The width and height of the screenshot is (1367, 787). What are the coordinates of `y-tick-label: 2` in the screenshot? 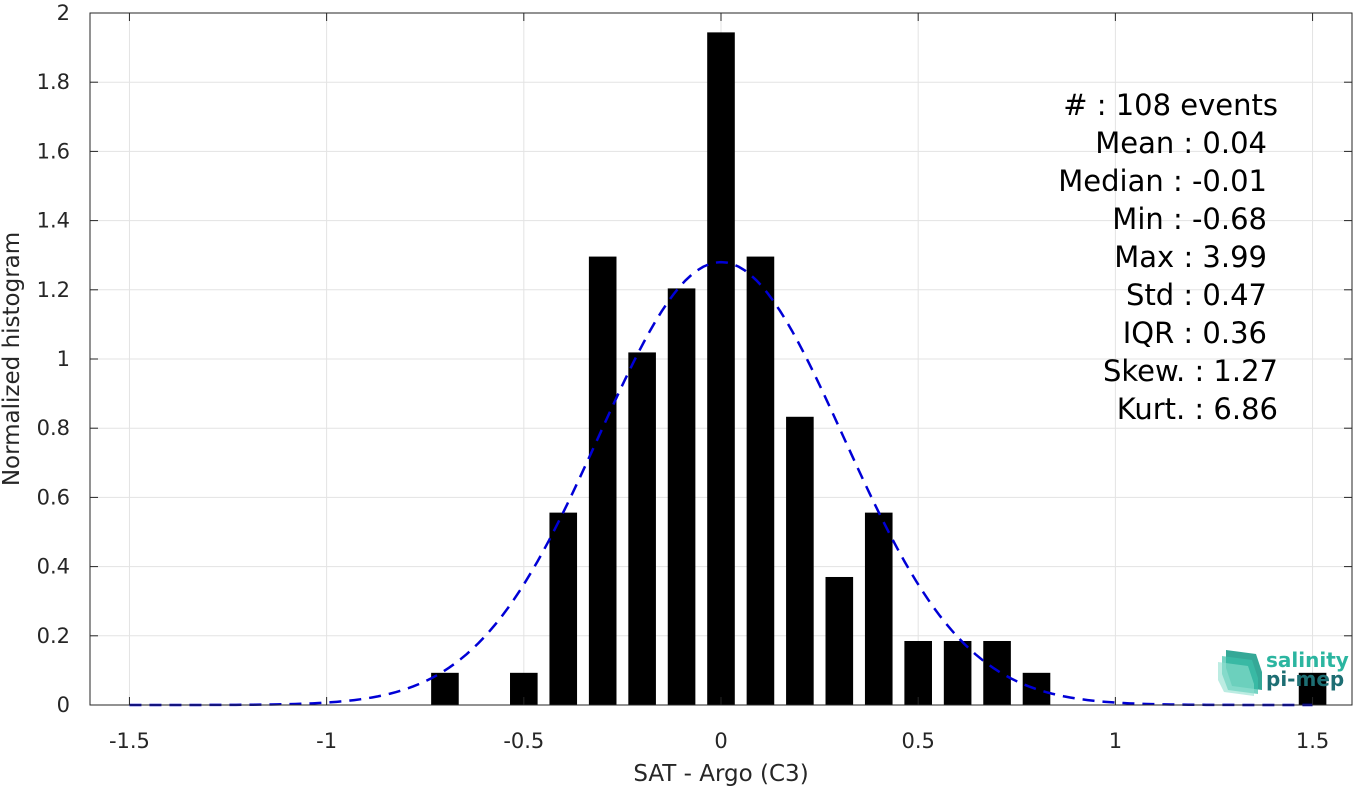 It's located at (63, 13).